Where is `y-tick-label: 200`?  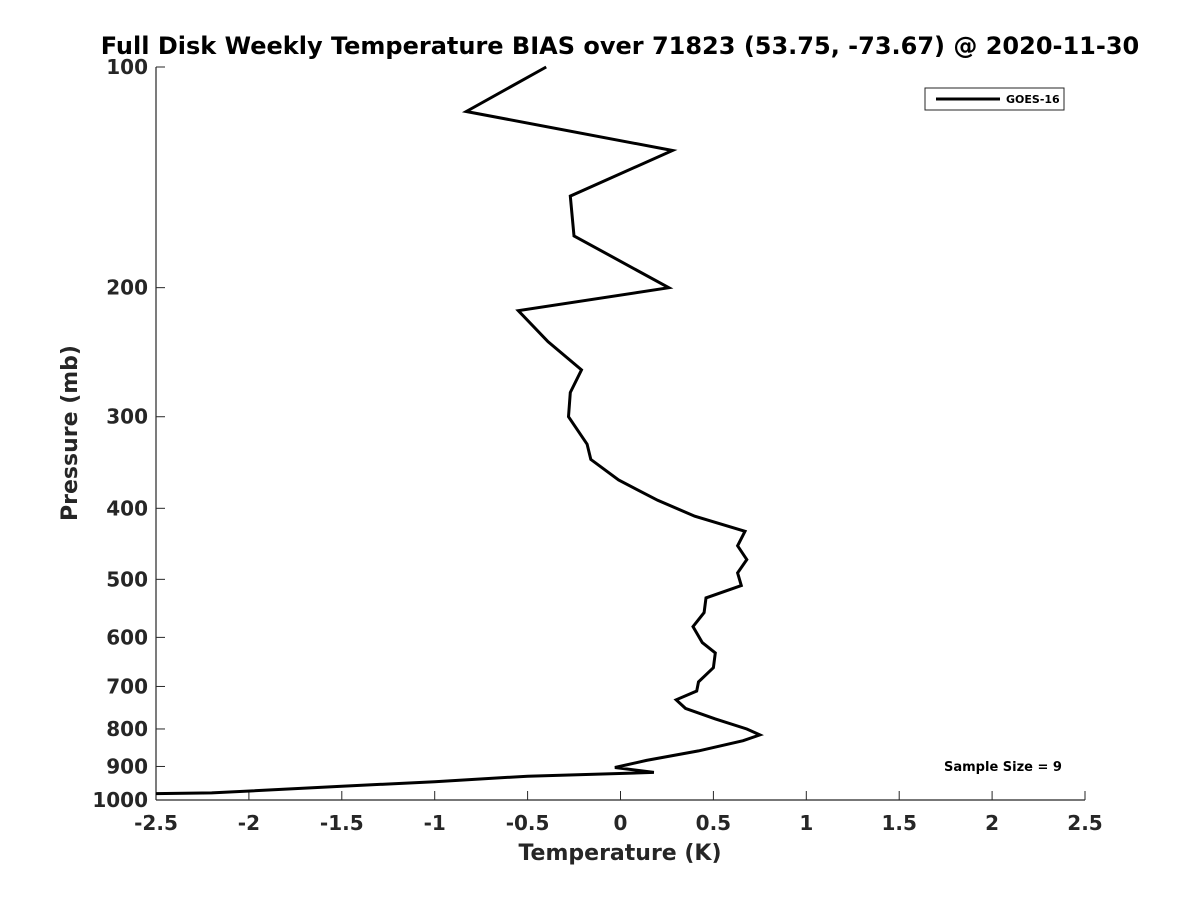 y-tick-label: 200 is located at coordinates (127, 288).